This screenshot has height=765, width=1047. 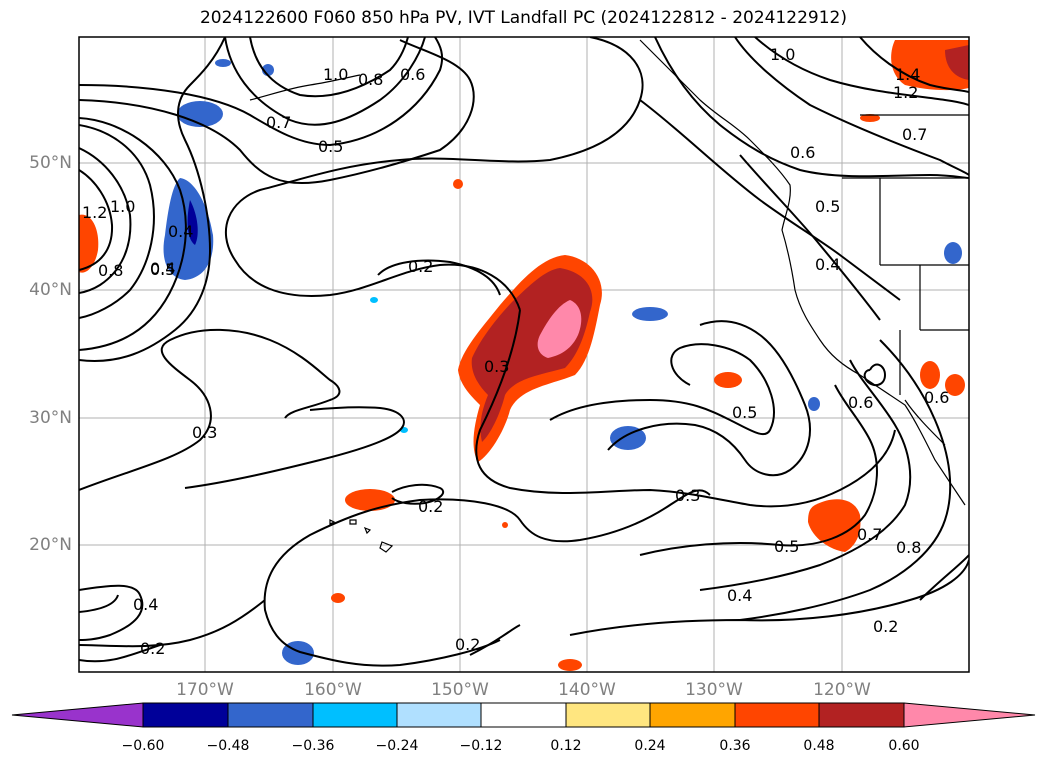 What do you see at coordinates (397, 746) in the screenshot?
I see `colorbar-tick: −0.24` at bounding box center [397, 746].